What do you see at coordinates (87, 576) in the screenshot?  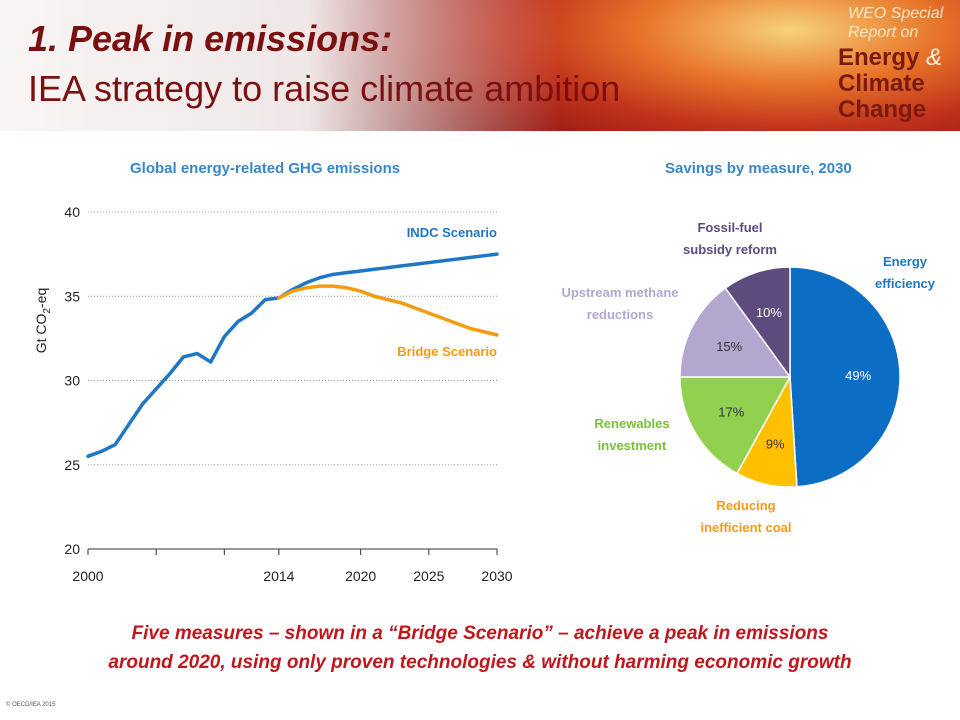 I see `x-tick-label-2000: 2000` at bounding box center [87, 576].